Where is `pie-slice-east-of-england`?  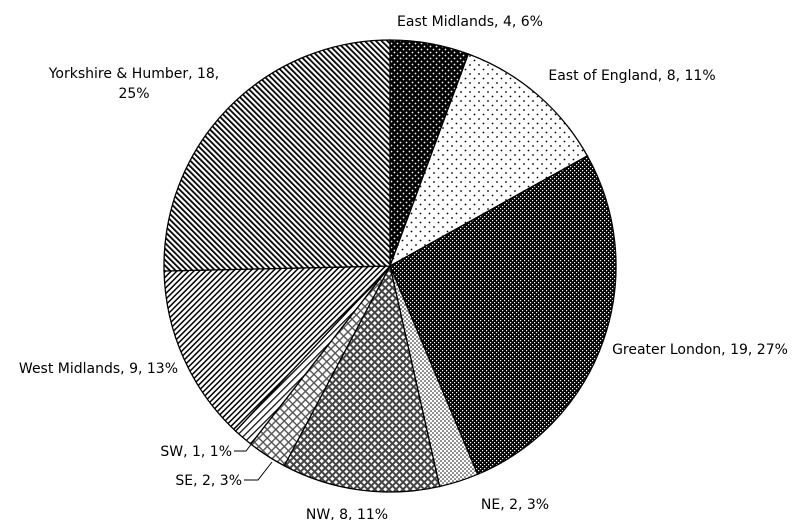 pie-slice-east-of-england is located at coordinates (488, 160).